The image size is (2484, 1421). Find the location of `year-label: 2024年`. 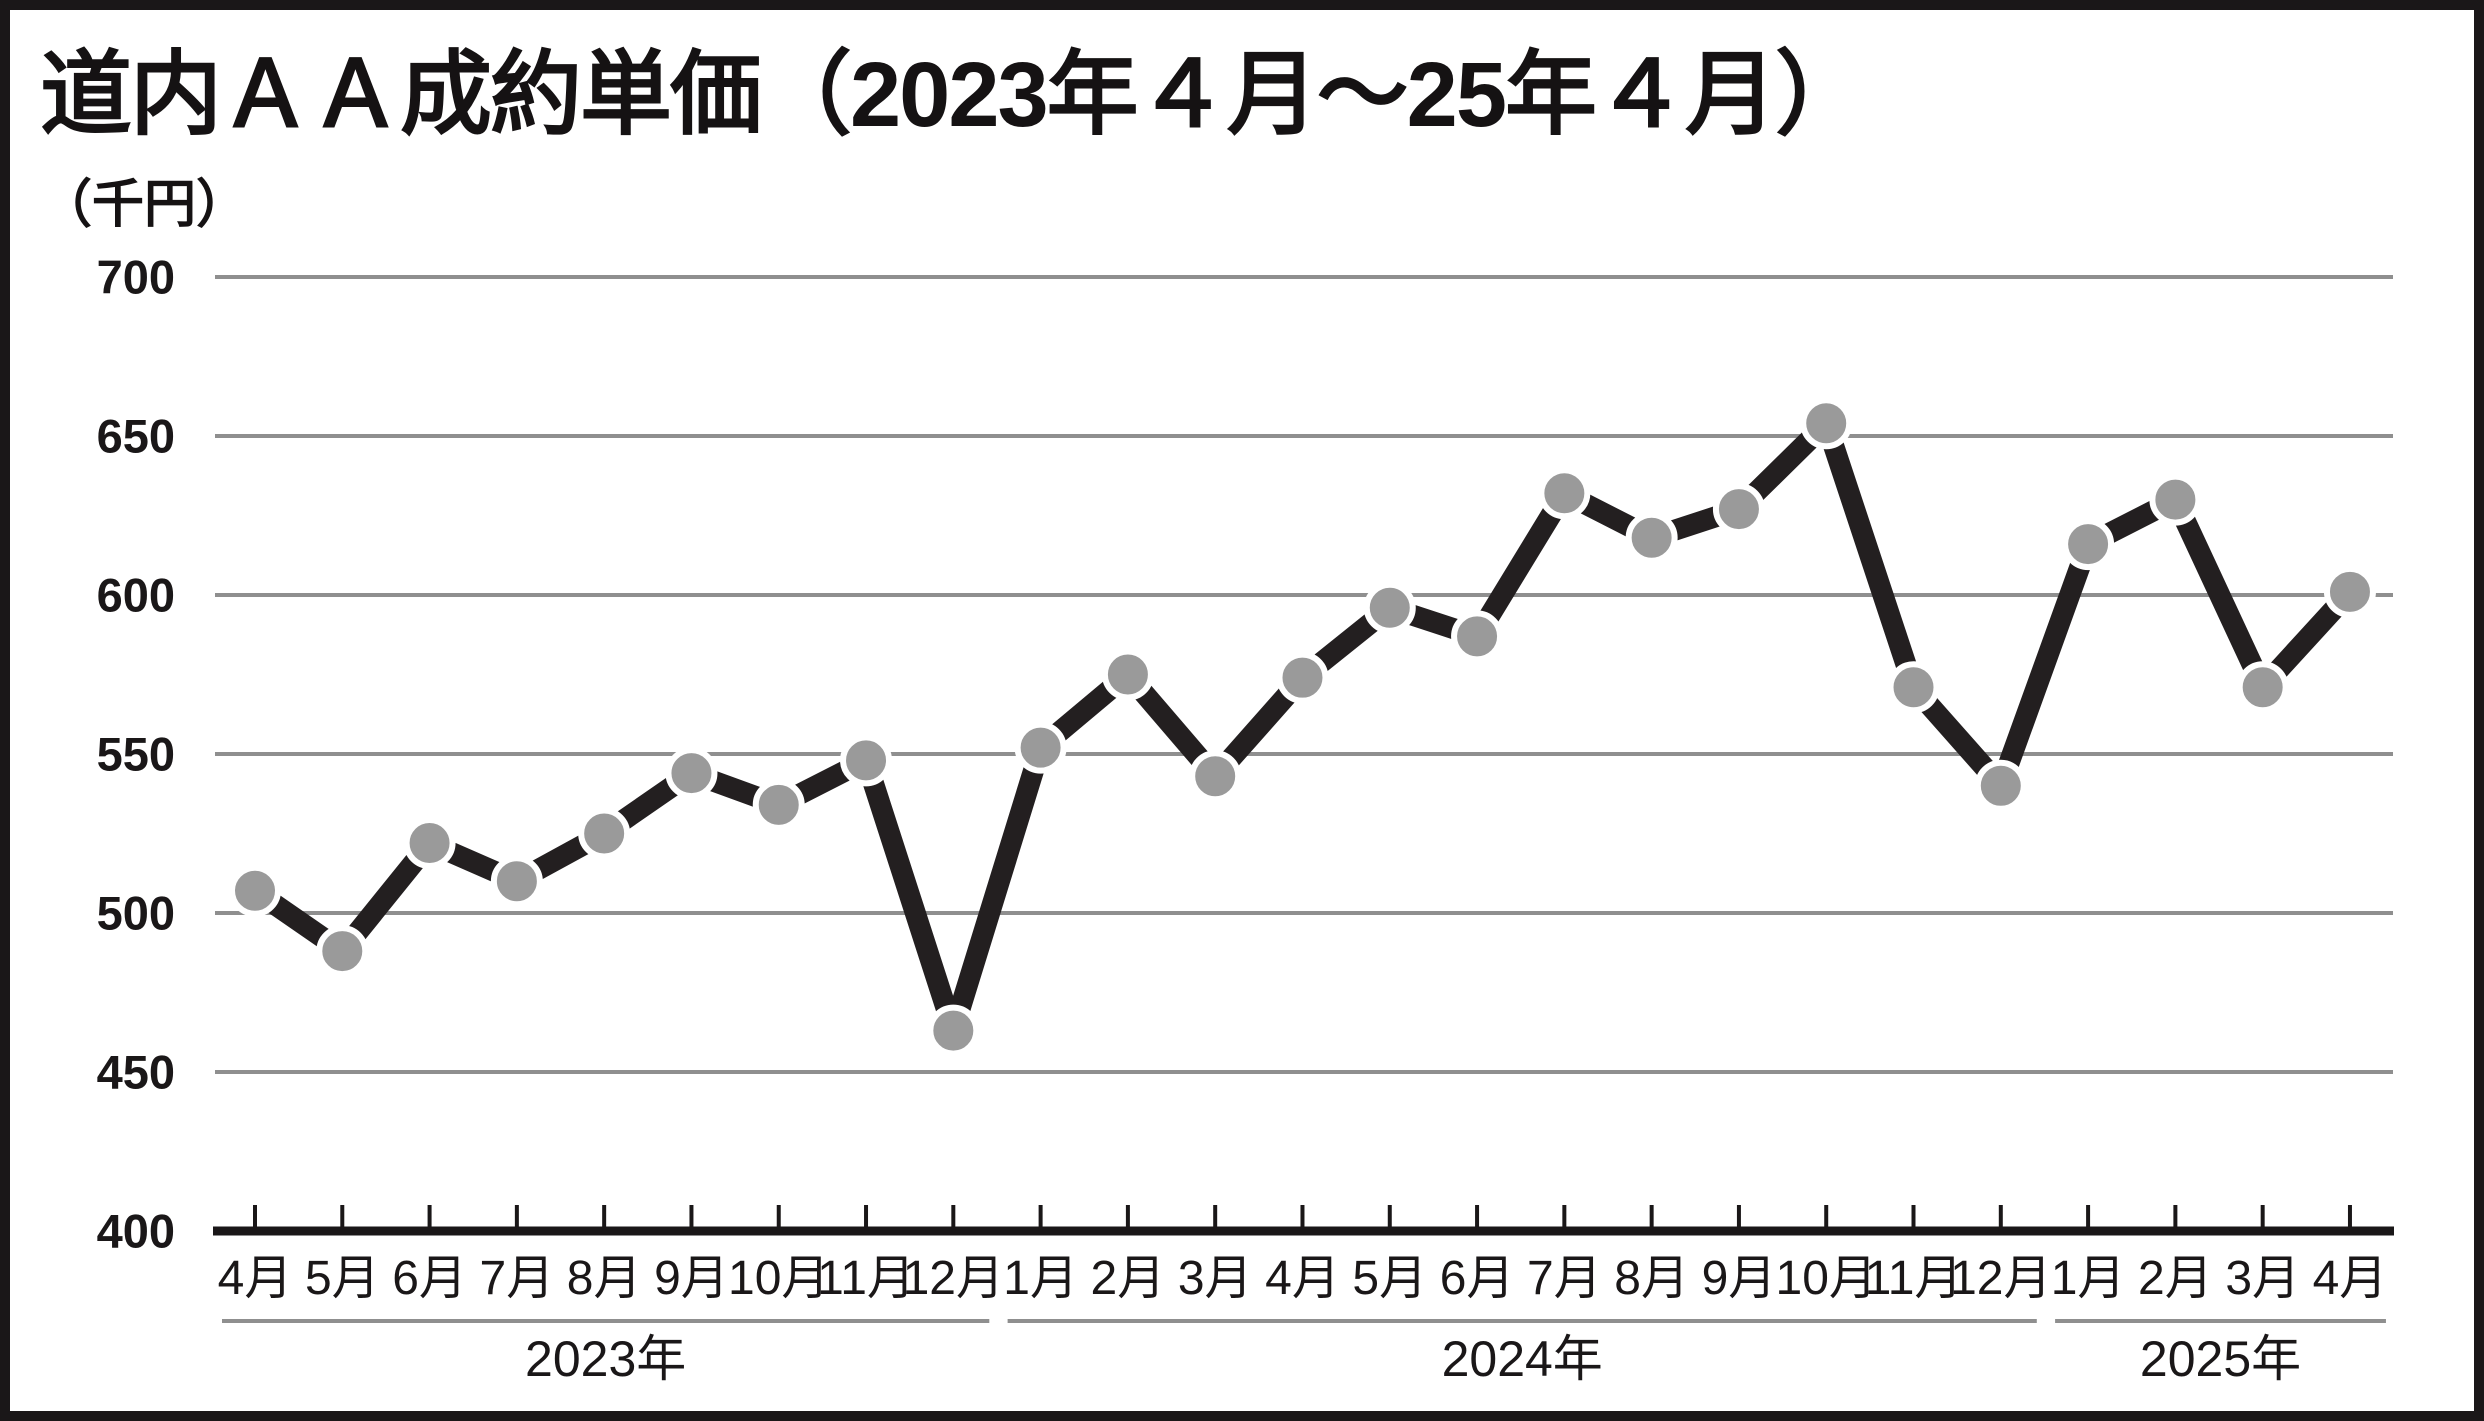

year-label: 2024年 is located at coordinates (1522, 1359).